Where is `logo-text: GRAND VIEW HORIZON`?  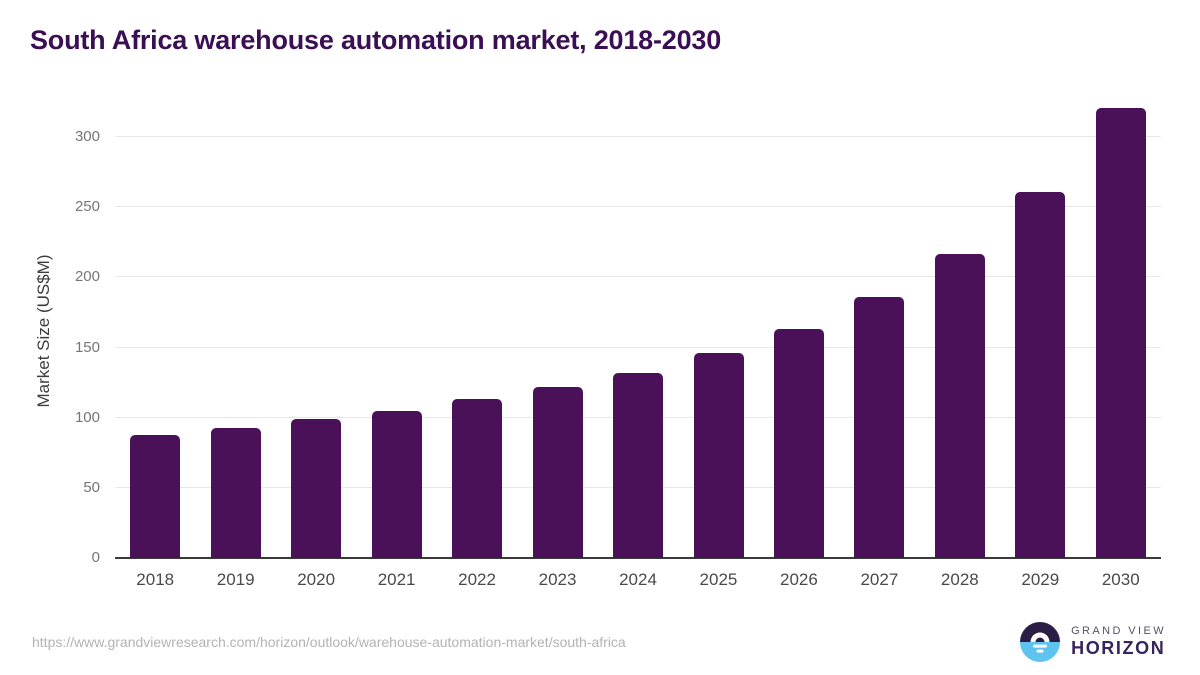
logo-text: GRAND VIEW HORIZON is located at coordinates (1118, 642).